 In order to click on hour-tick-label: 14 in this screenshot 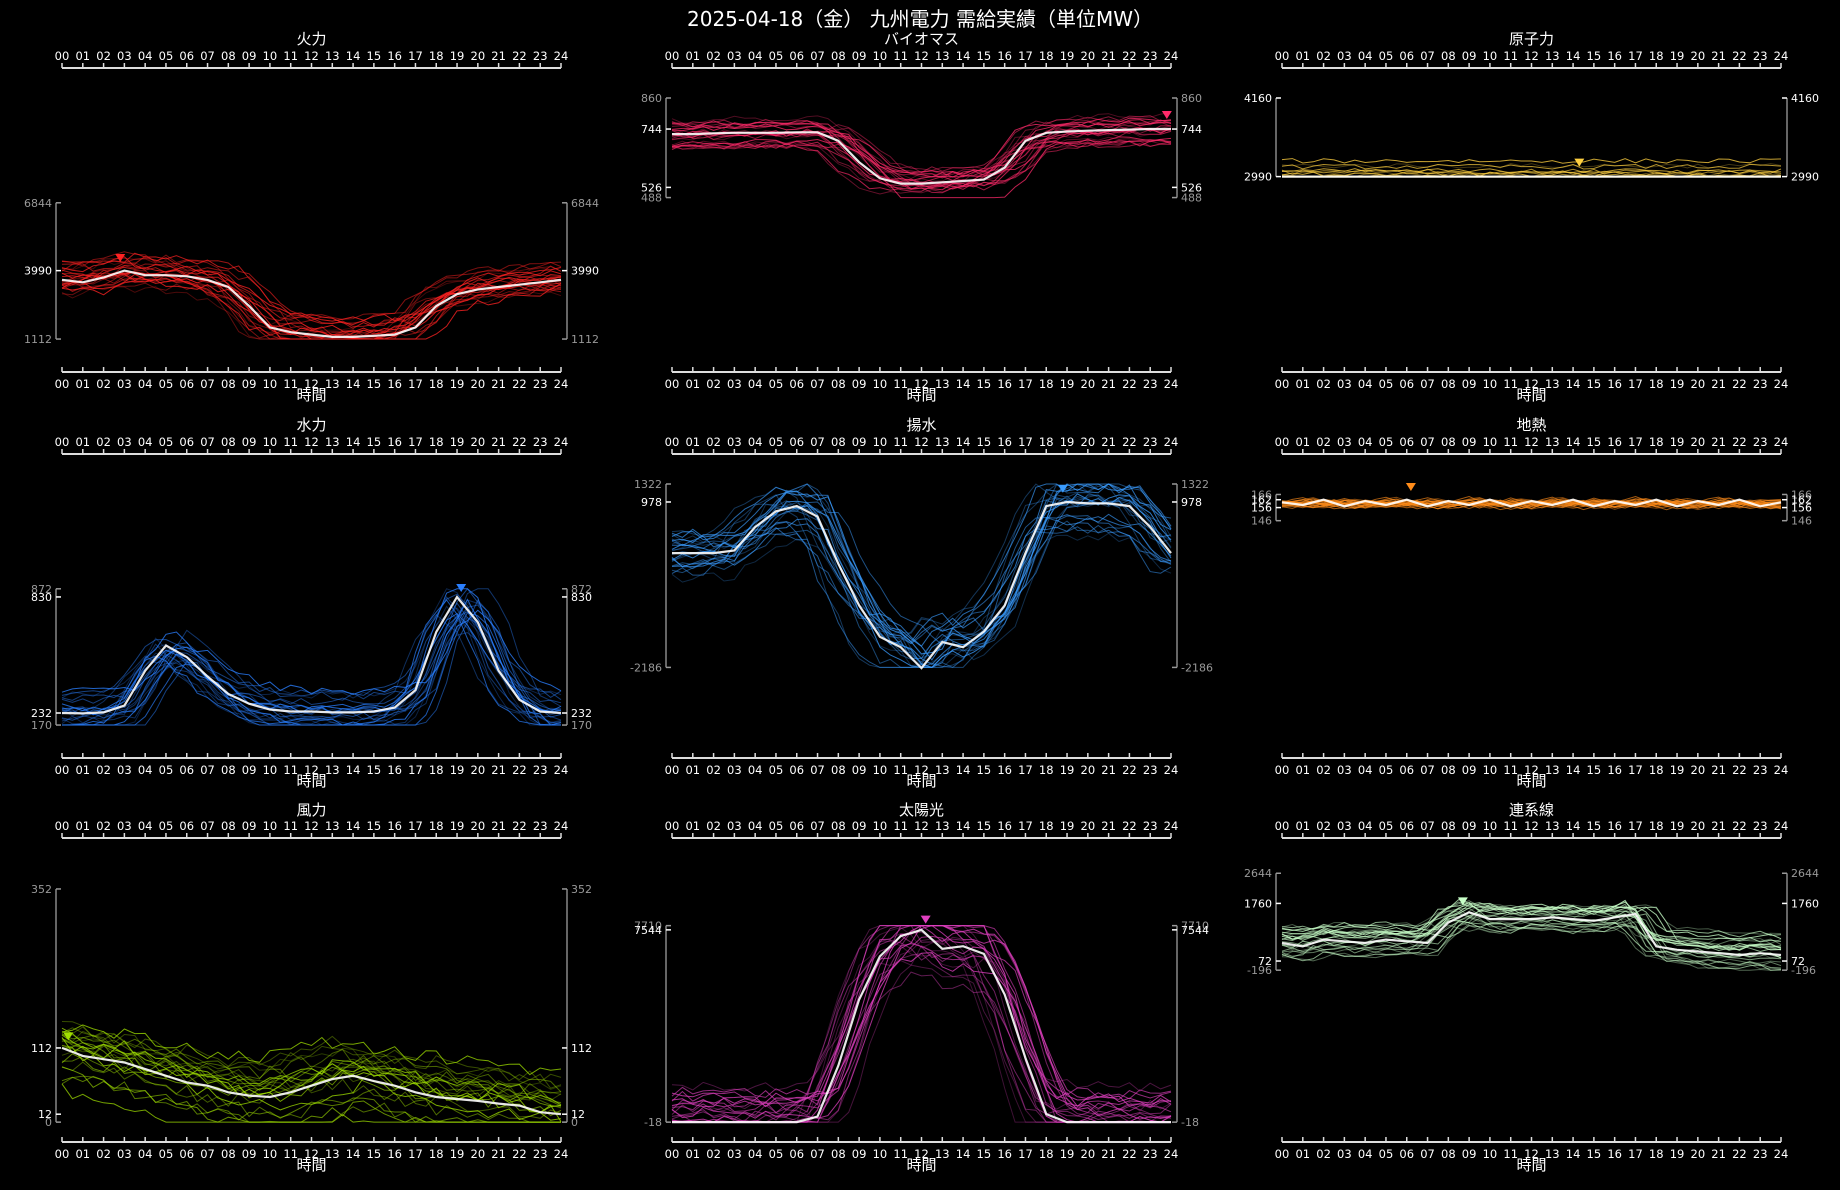, I will do `click(1573, 384)`.